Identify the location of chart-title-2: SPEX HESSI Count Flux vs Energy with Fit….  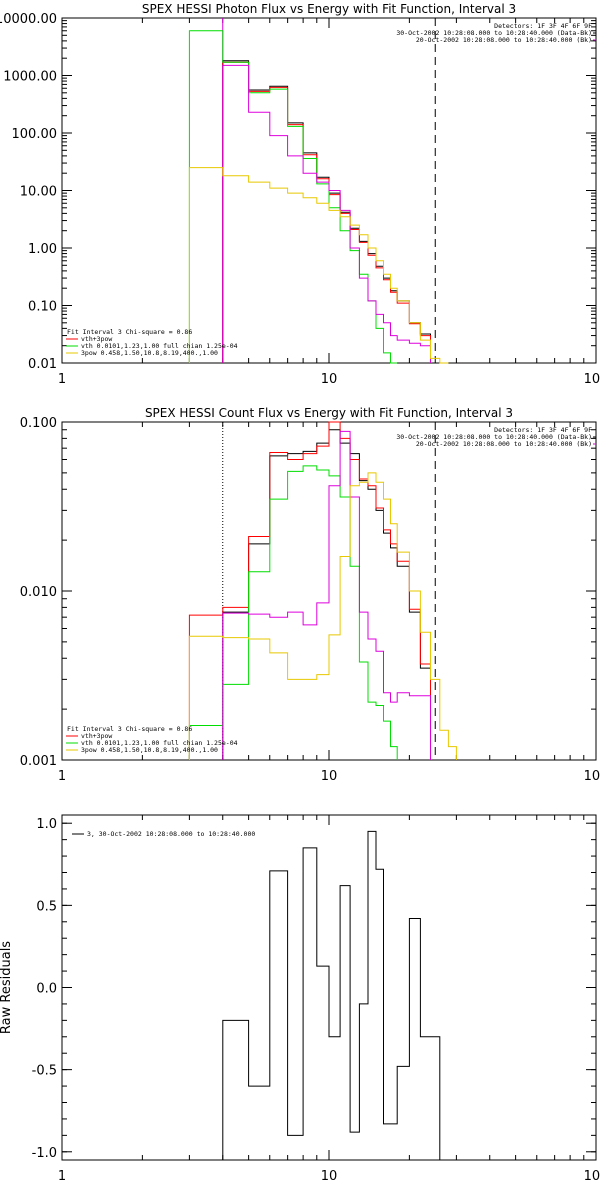
(329, 413).